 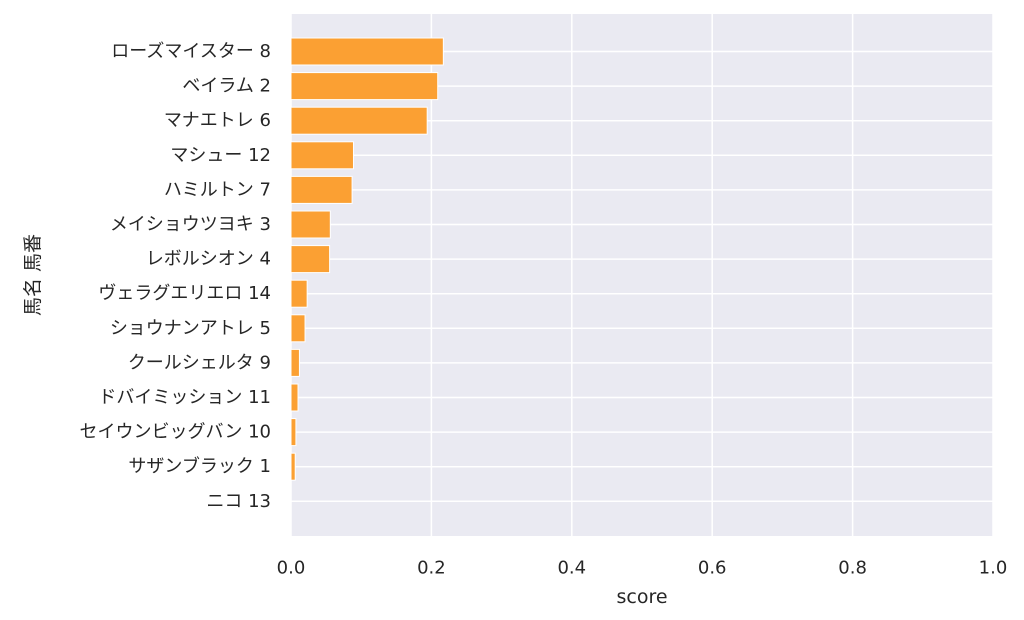 What do you see at coordinates (642, 568) in the screenshot?
I see `x-tick-labels: 0.0 0.2 0.4 0.6 0.8 1.0` at bounding box center [642, 568].